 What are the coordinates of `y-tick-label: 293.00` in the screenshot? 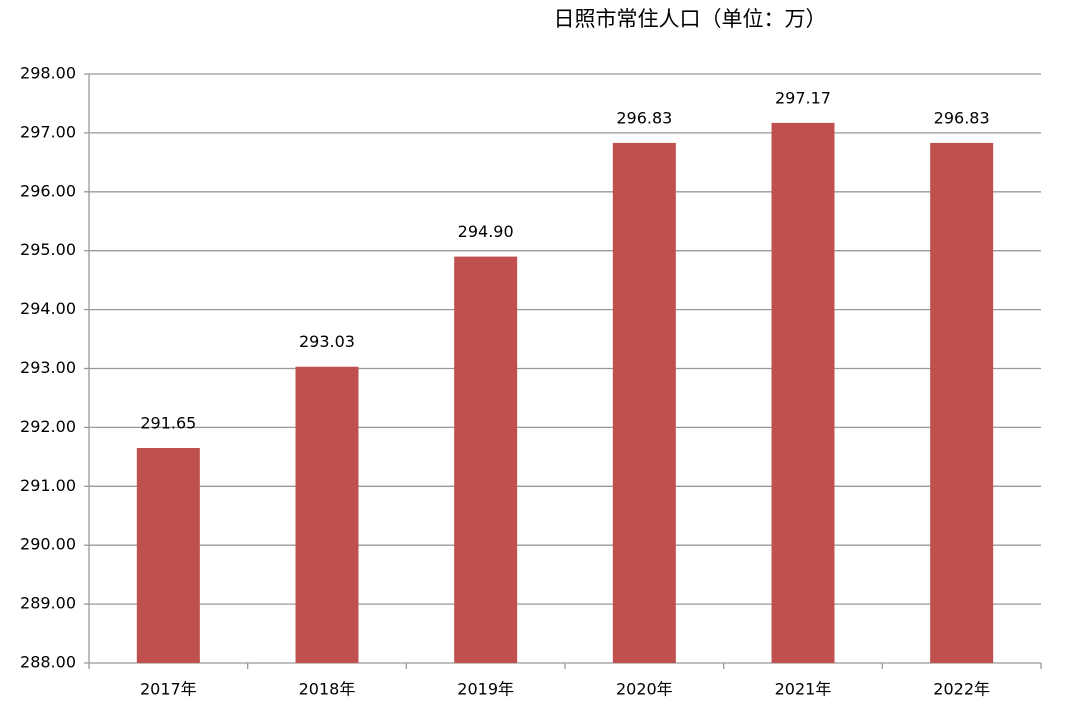 It's located at (48, 367).